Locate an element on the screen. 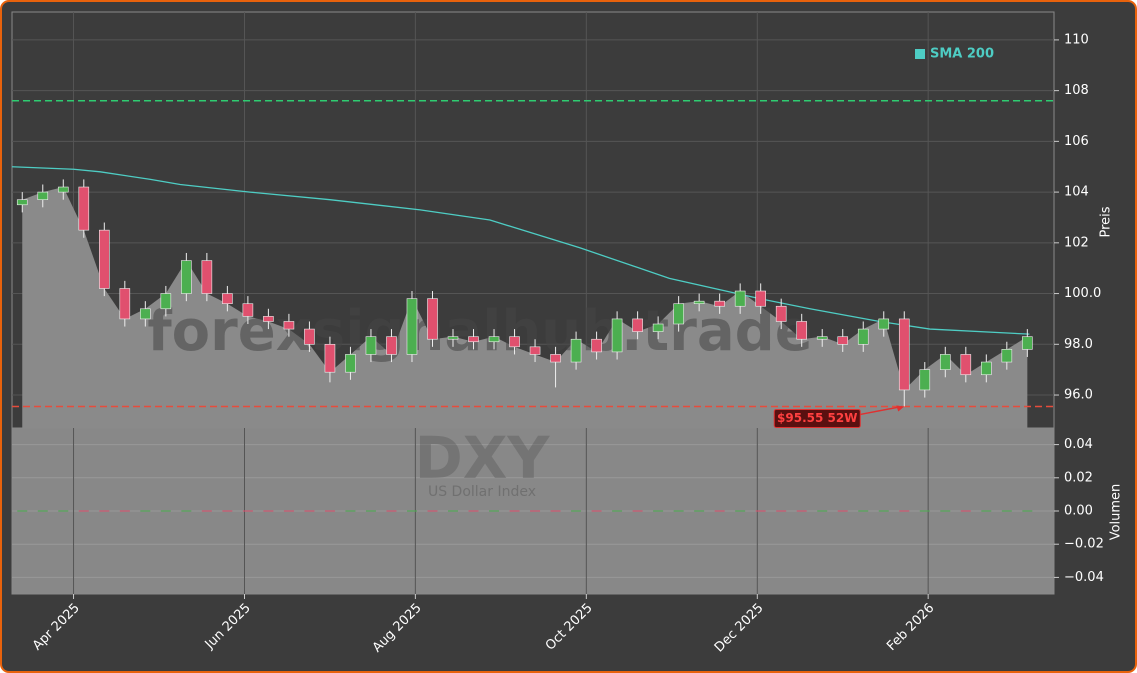 The width and height of the screenshot is (1137, 673). y-tick-label: 98.0 is located at coordinates (1078, 344).